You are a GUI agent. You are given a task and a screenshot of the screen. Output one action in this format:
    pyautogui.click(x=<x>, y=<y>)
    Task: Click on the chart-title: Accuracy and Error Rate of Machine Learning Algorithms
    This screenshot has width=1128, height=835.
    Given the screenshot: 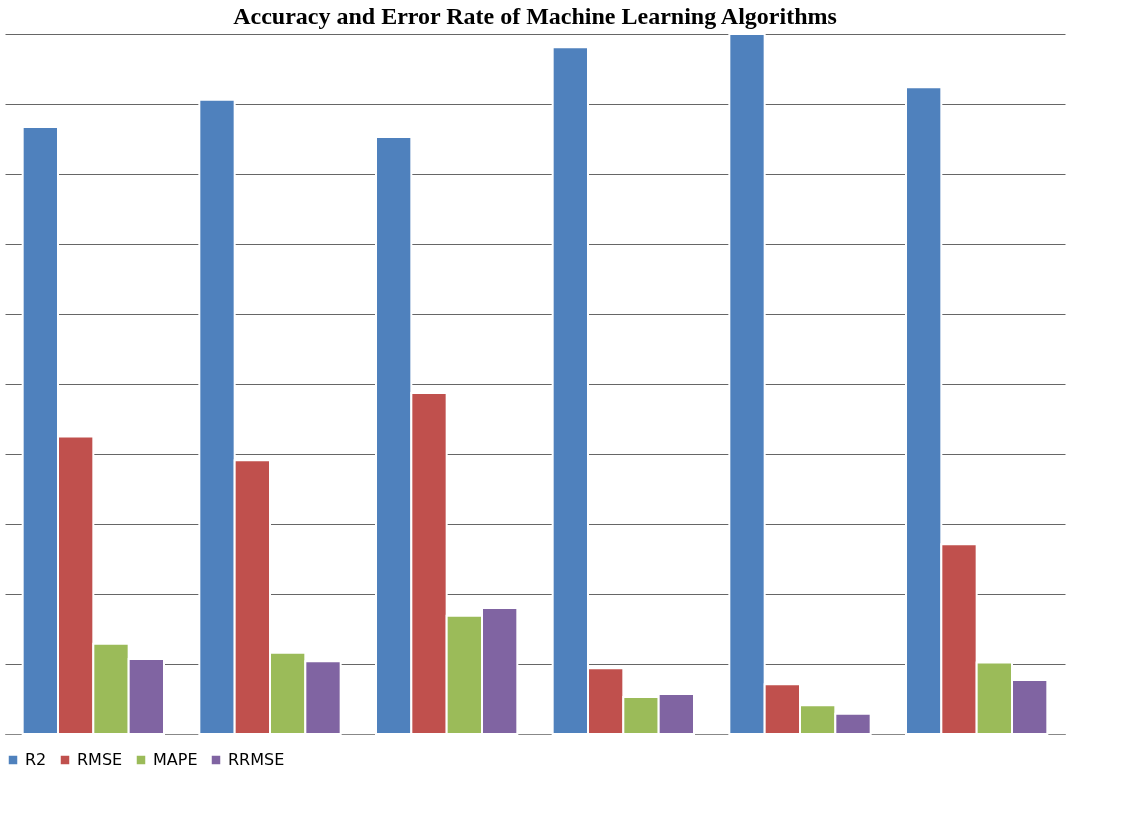 What is the action you would take?
    pyautogui.click(x=535, y=16)
    